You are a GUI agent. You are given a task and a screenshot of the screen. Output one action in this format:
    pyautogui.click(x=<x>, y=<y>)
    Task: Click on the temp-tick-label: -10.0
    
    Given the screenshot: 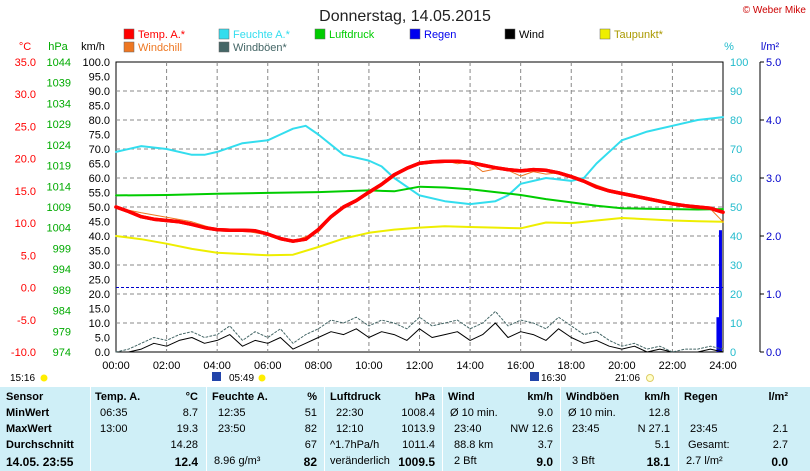 What is the action you would take?
    pyautogui.click(x=23, y=353)
    